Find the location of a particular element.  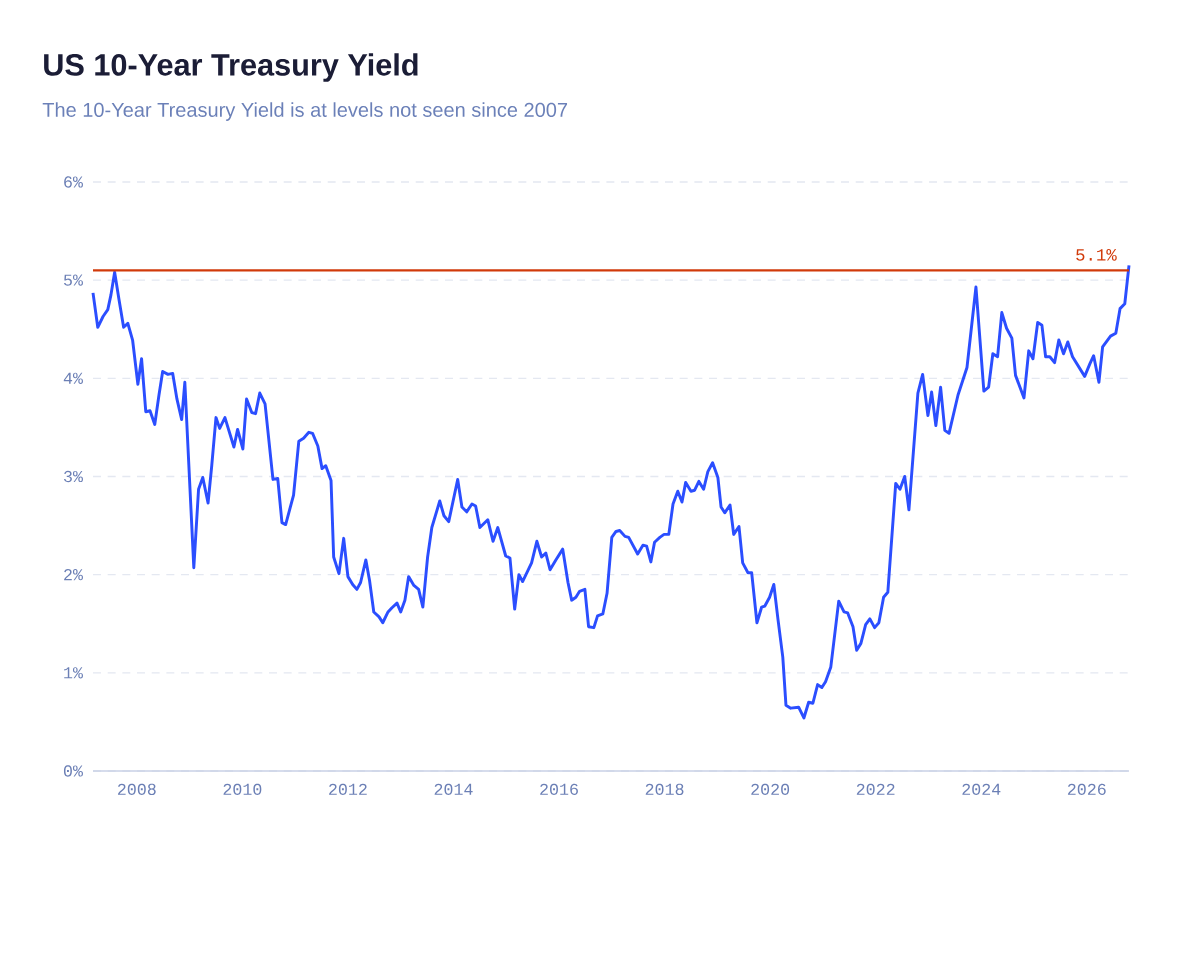

y-tick-label: 6% is located at coordinates (73, 182).